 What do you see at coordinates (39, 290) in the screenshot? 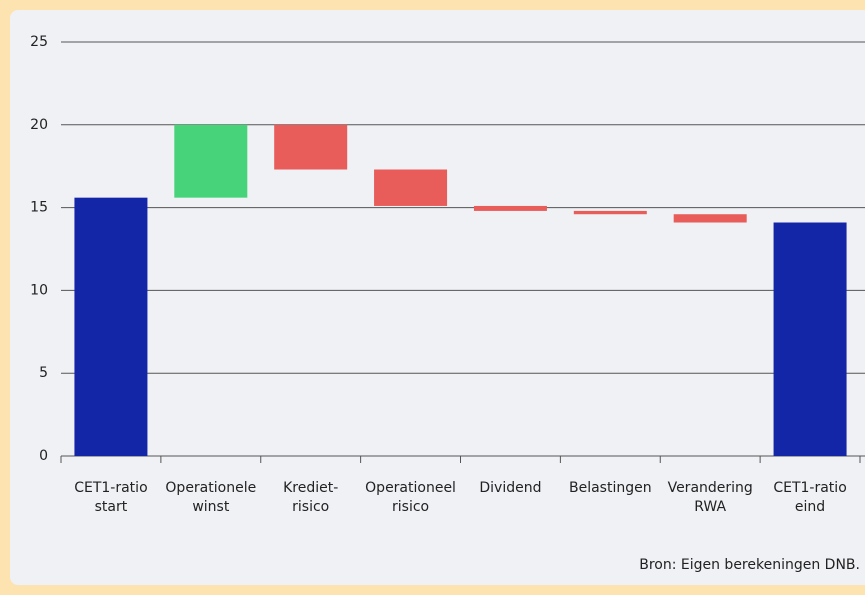
I see `y-tick-label: 10` at bounding box center [39, 290].